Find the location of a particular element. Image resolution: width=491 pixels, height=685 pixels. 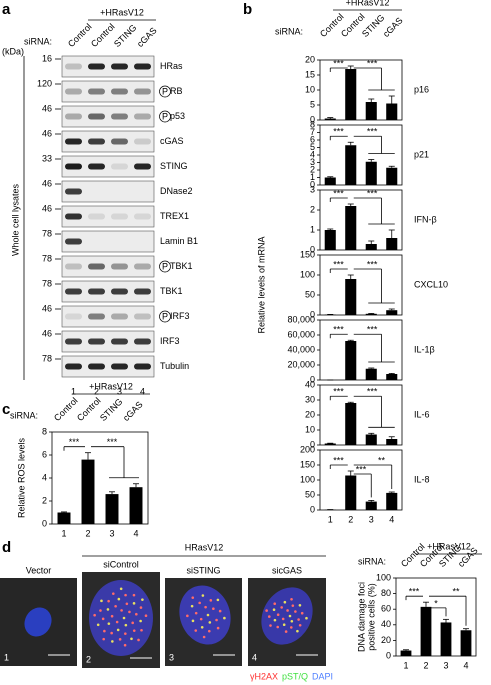

chart-title: CXCL10 is located at coordinates (431, 284).